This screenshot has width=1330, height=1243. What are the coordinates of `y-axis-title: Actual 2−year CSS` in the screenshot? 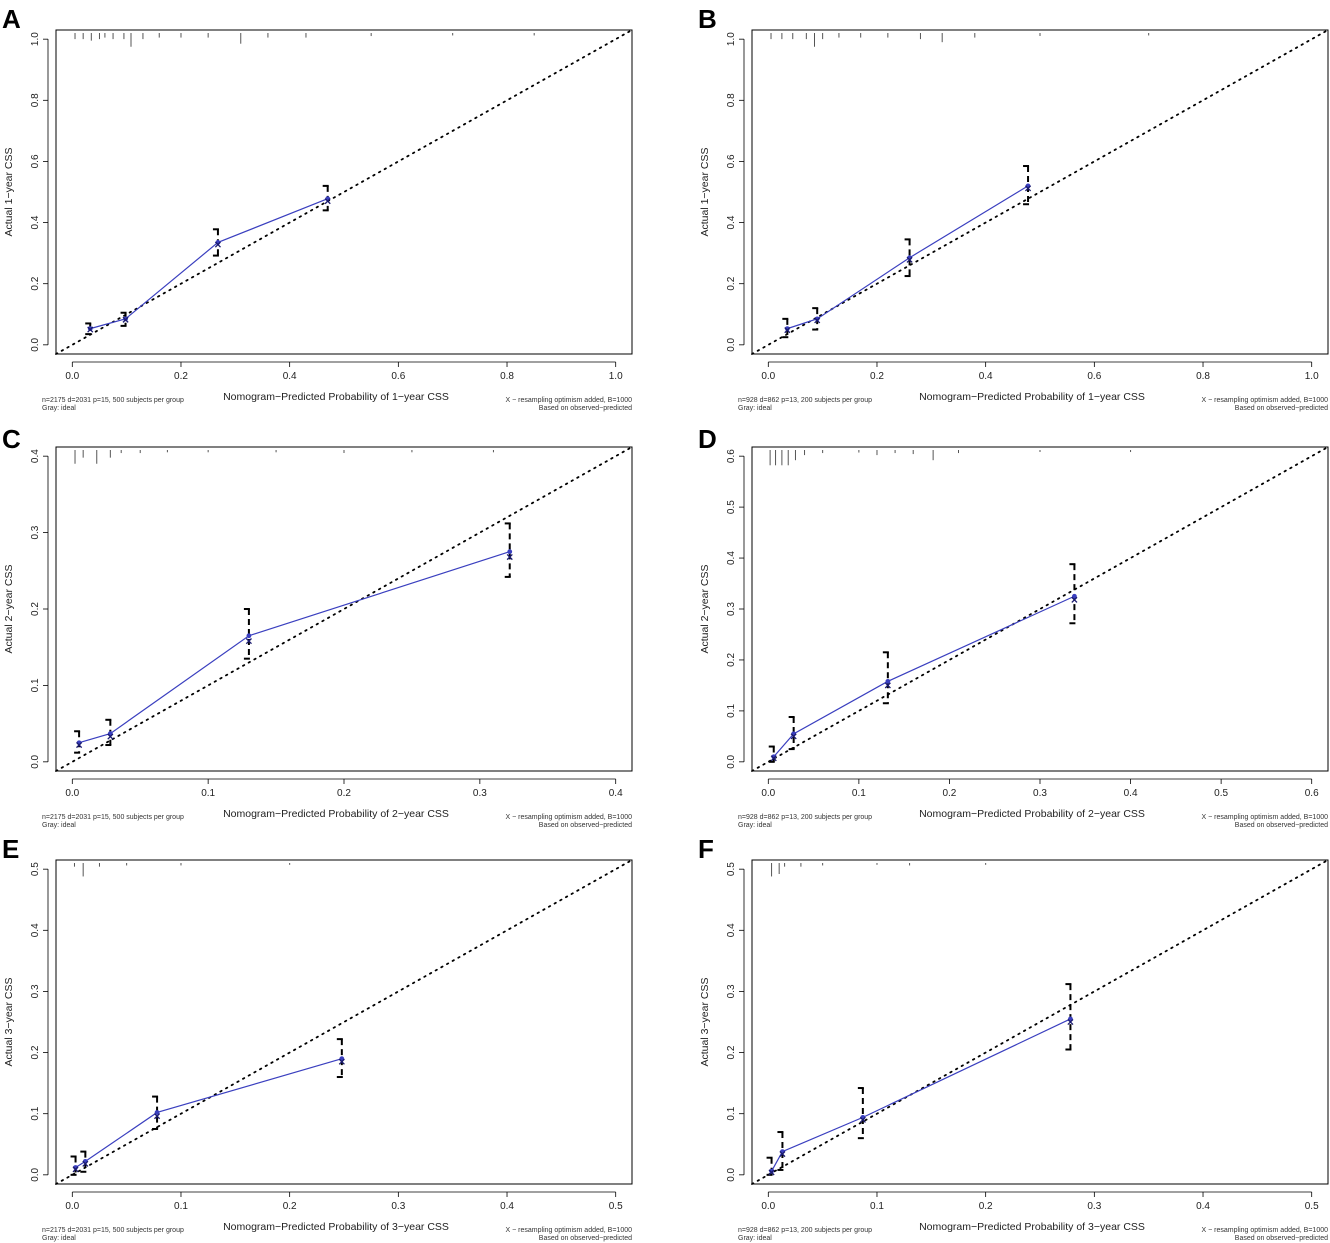 It's located at (9, 608).